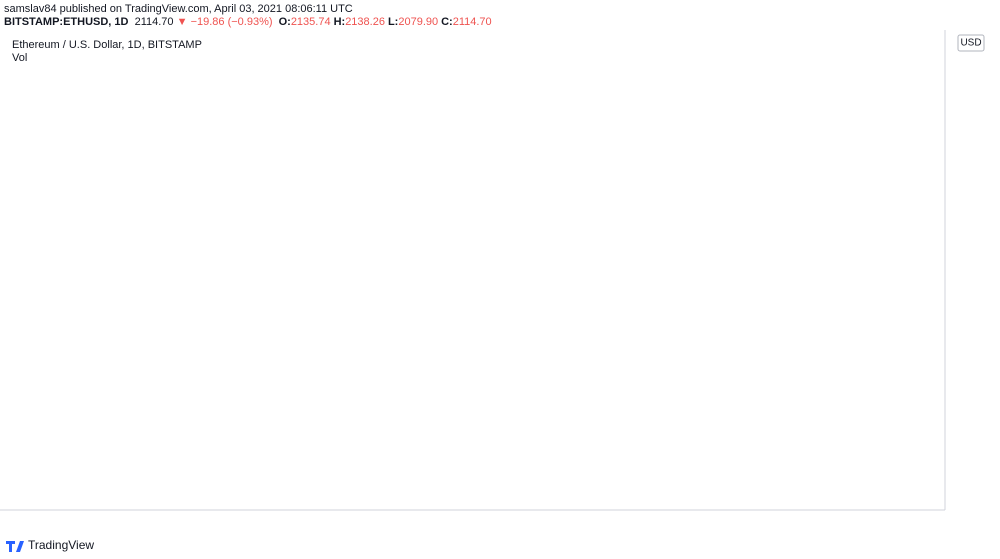 The width and height of the screenshot is (1000, 559). I want to click on arrow: ▼, so click(182, 22).